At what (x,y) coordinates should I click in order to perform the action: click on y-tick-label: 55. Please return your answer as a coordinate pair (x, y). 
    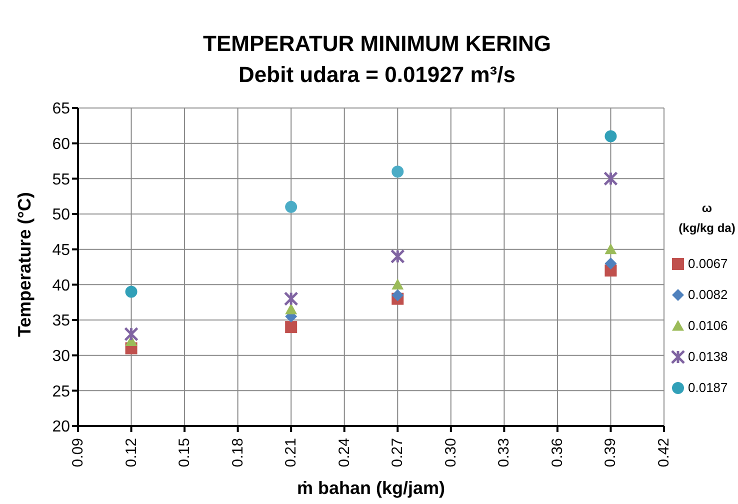
    Looking at the image, I should click on (61, 179).